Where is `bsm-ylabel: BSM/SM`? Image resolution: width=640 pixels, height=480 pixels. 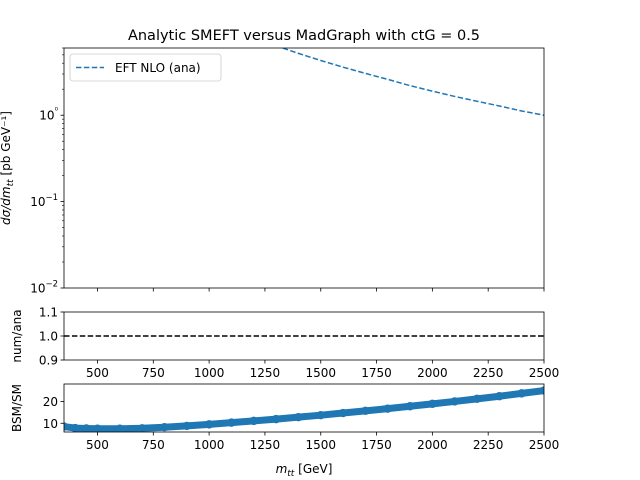 bsm-ylabel: BSM/SM is located at coordinates (17, 408).